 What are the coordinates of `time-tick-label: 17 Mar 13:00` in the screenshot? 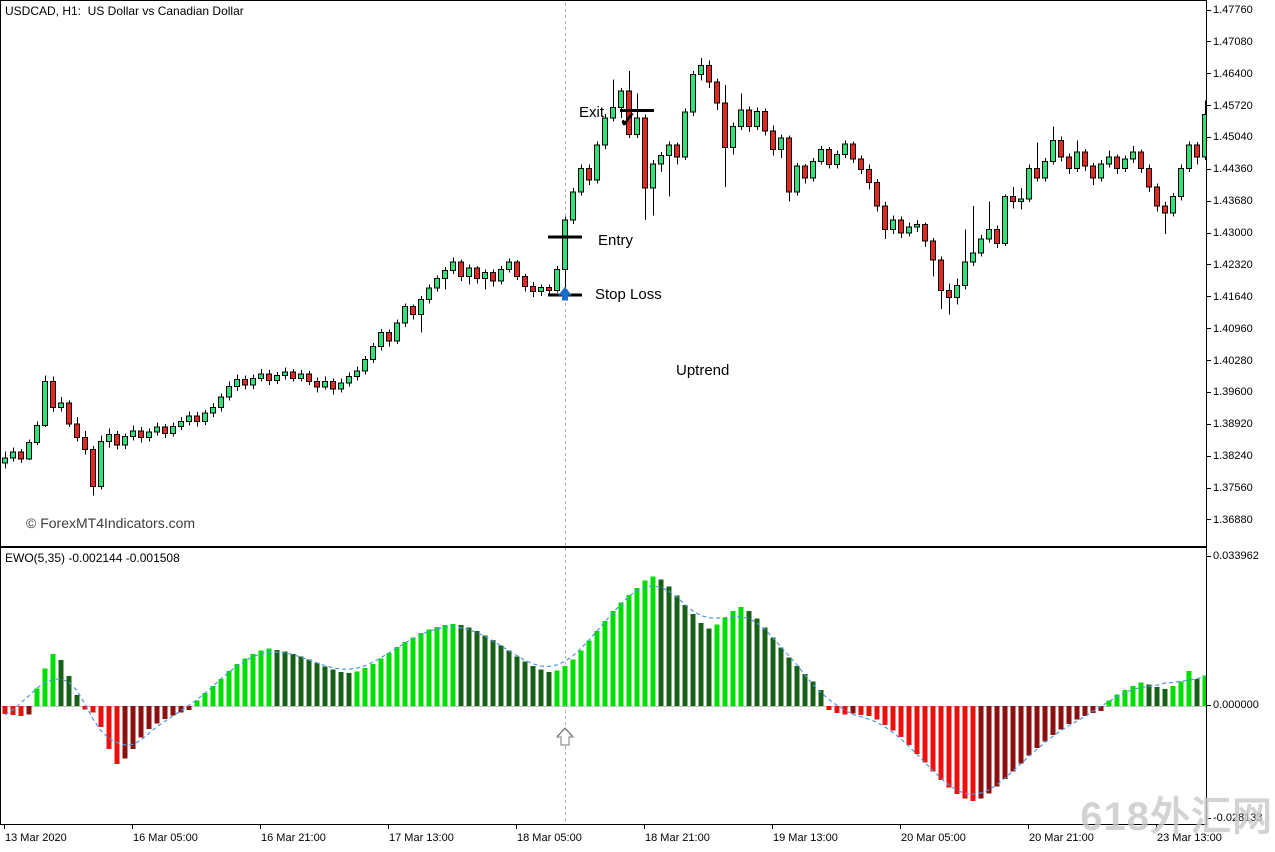 It's located at (421, 838).